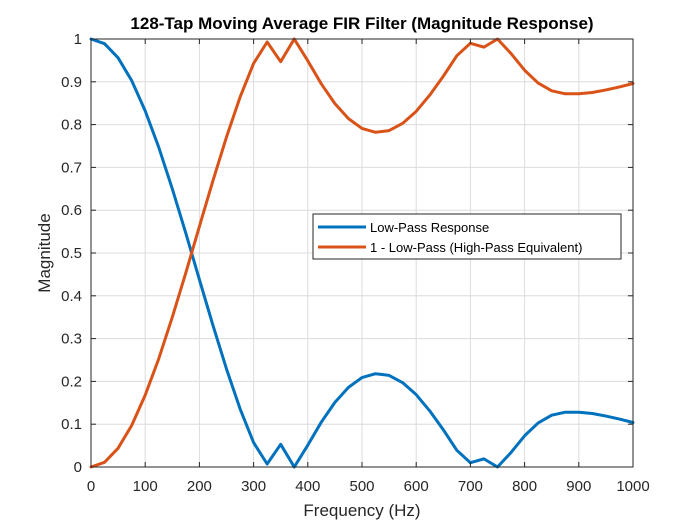 The image size is (700, 525). Describe the element at coordinates (44, 252) in the screenshot. I see `y-axis-label: Magnitude` at that location.